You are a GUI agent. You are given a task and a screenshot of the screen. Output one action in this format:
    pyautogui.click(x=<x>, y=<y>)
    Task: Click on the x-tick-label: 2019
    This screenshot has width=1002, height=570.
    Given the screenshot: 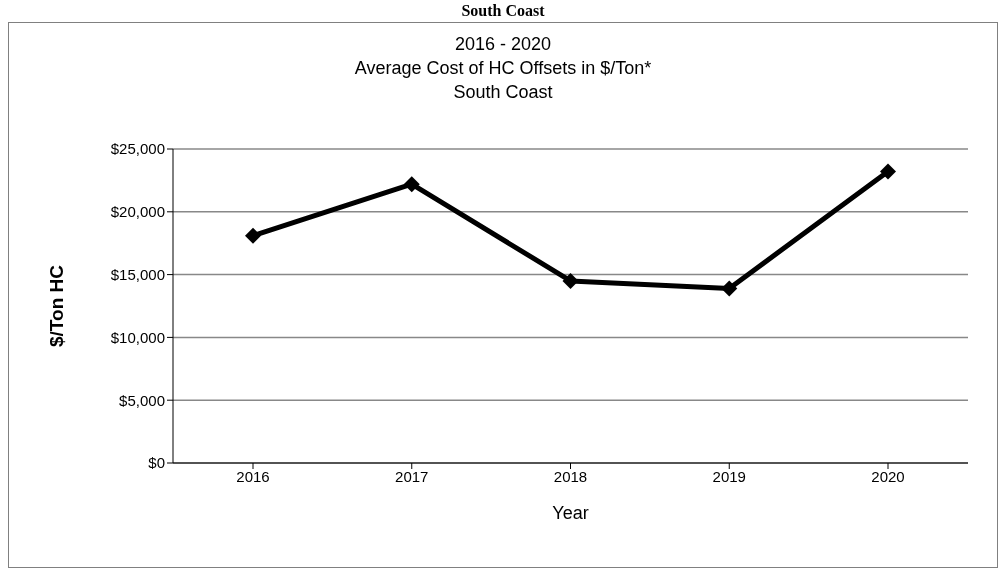 What is the action you would take?
    pyautogui.click(x=729, y=476)
    